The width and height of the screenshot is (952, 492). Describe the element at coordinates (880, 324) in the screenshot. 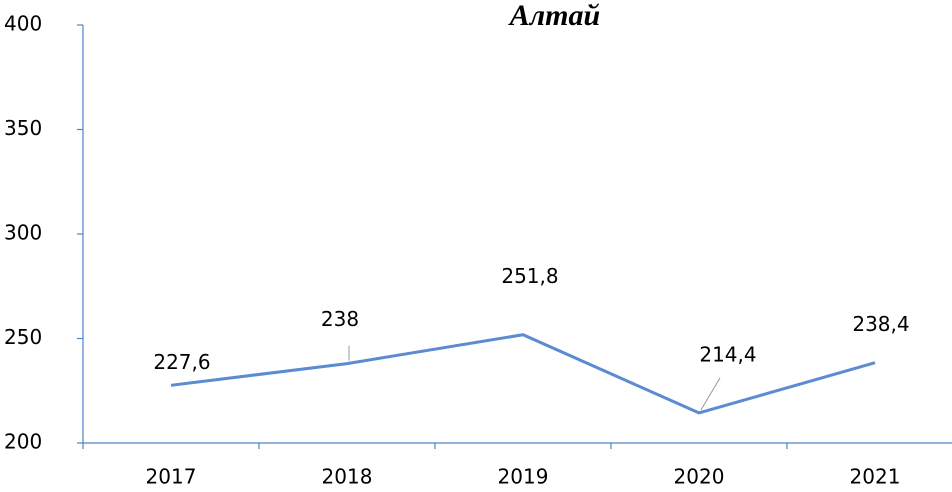

I see `data-label: 238,4` at that location.